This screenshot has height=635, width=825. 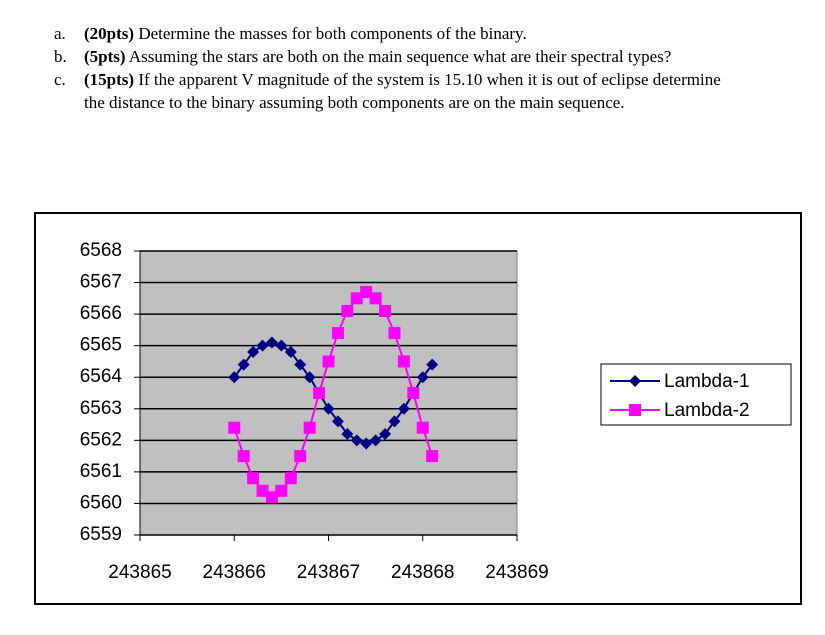 I want to click on y-tick-label: 6559, so click(x=101, y=534).